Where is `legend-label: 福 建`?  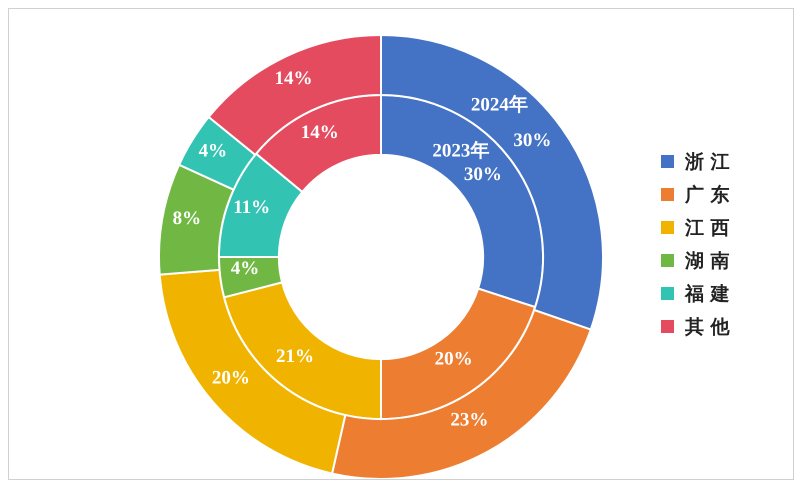
legend-label: 福 建 is located at coordinates (707, 294).